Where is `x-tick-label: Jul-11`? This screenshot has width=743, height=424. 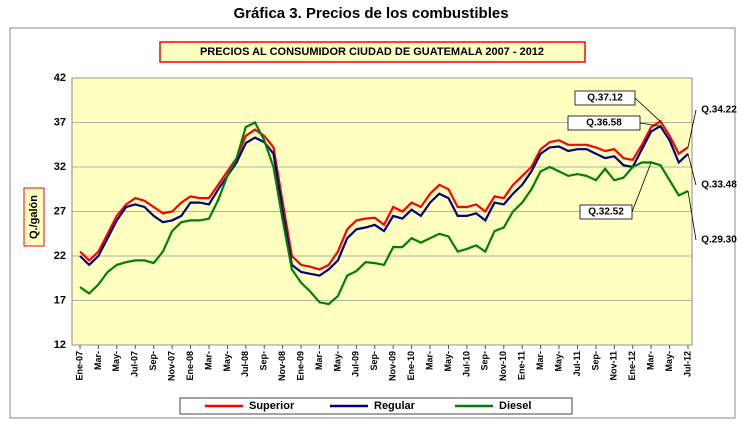
x-tick-label: Jul-11 is located at coordinates (577, 364).